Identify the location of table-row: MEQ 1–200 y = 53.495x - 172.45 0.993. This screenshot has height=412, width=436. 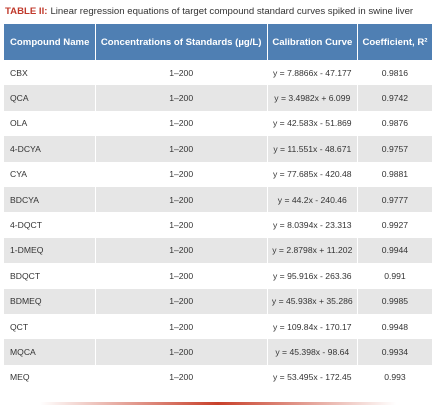
(218, 377).